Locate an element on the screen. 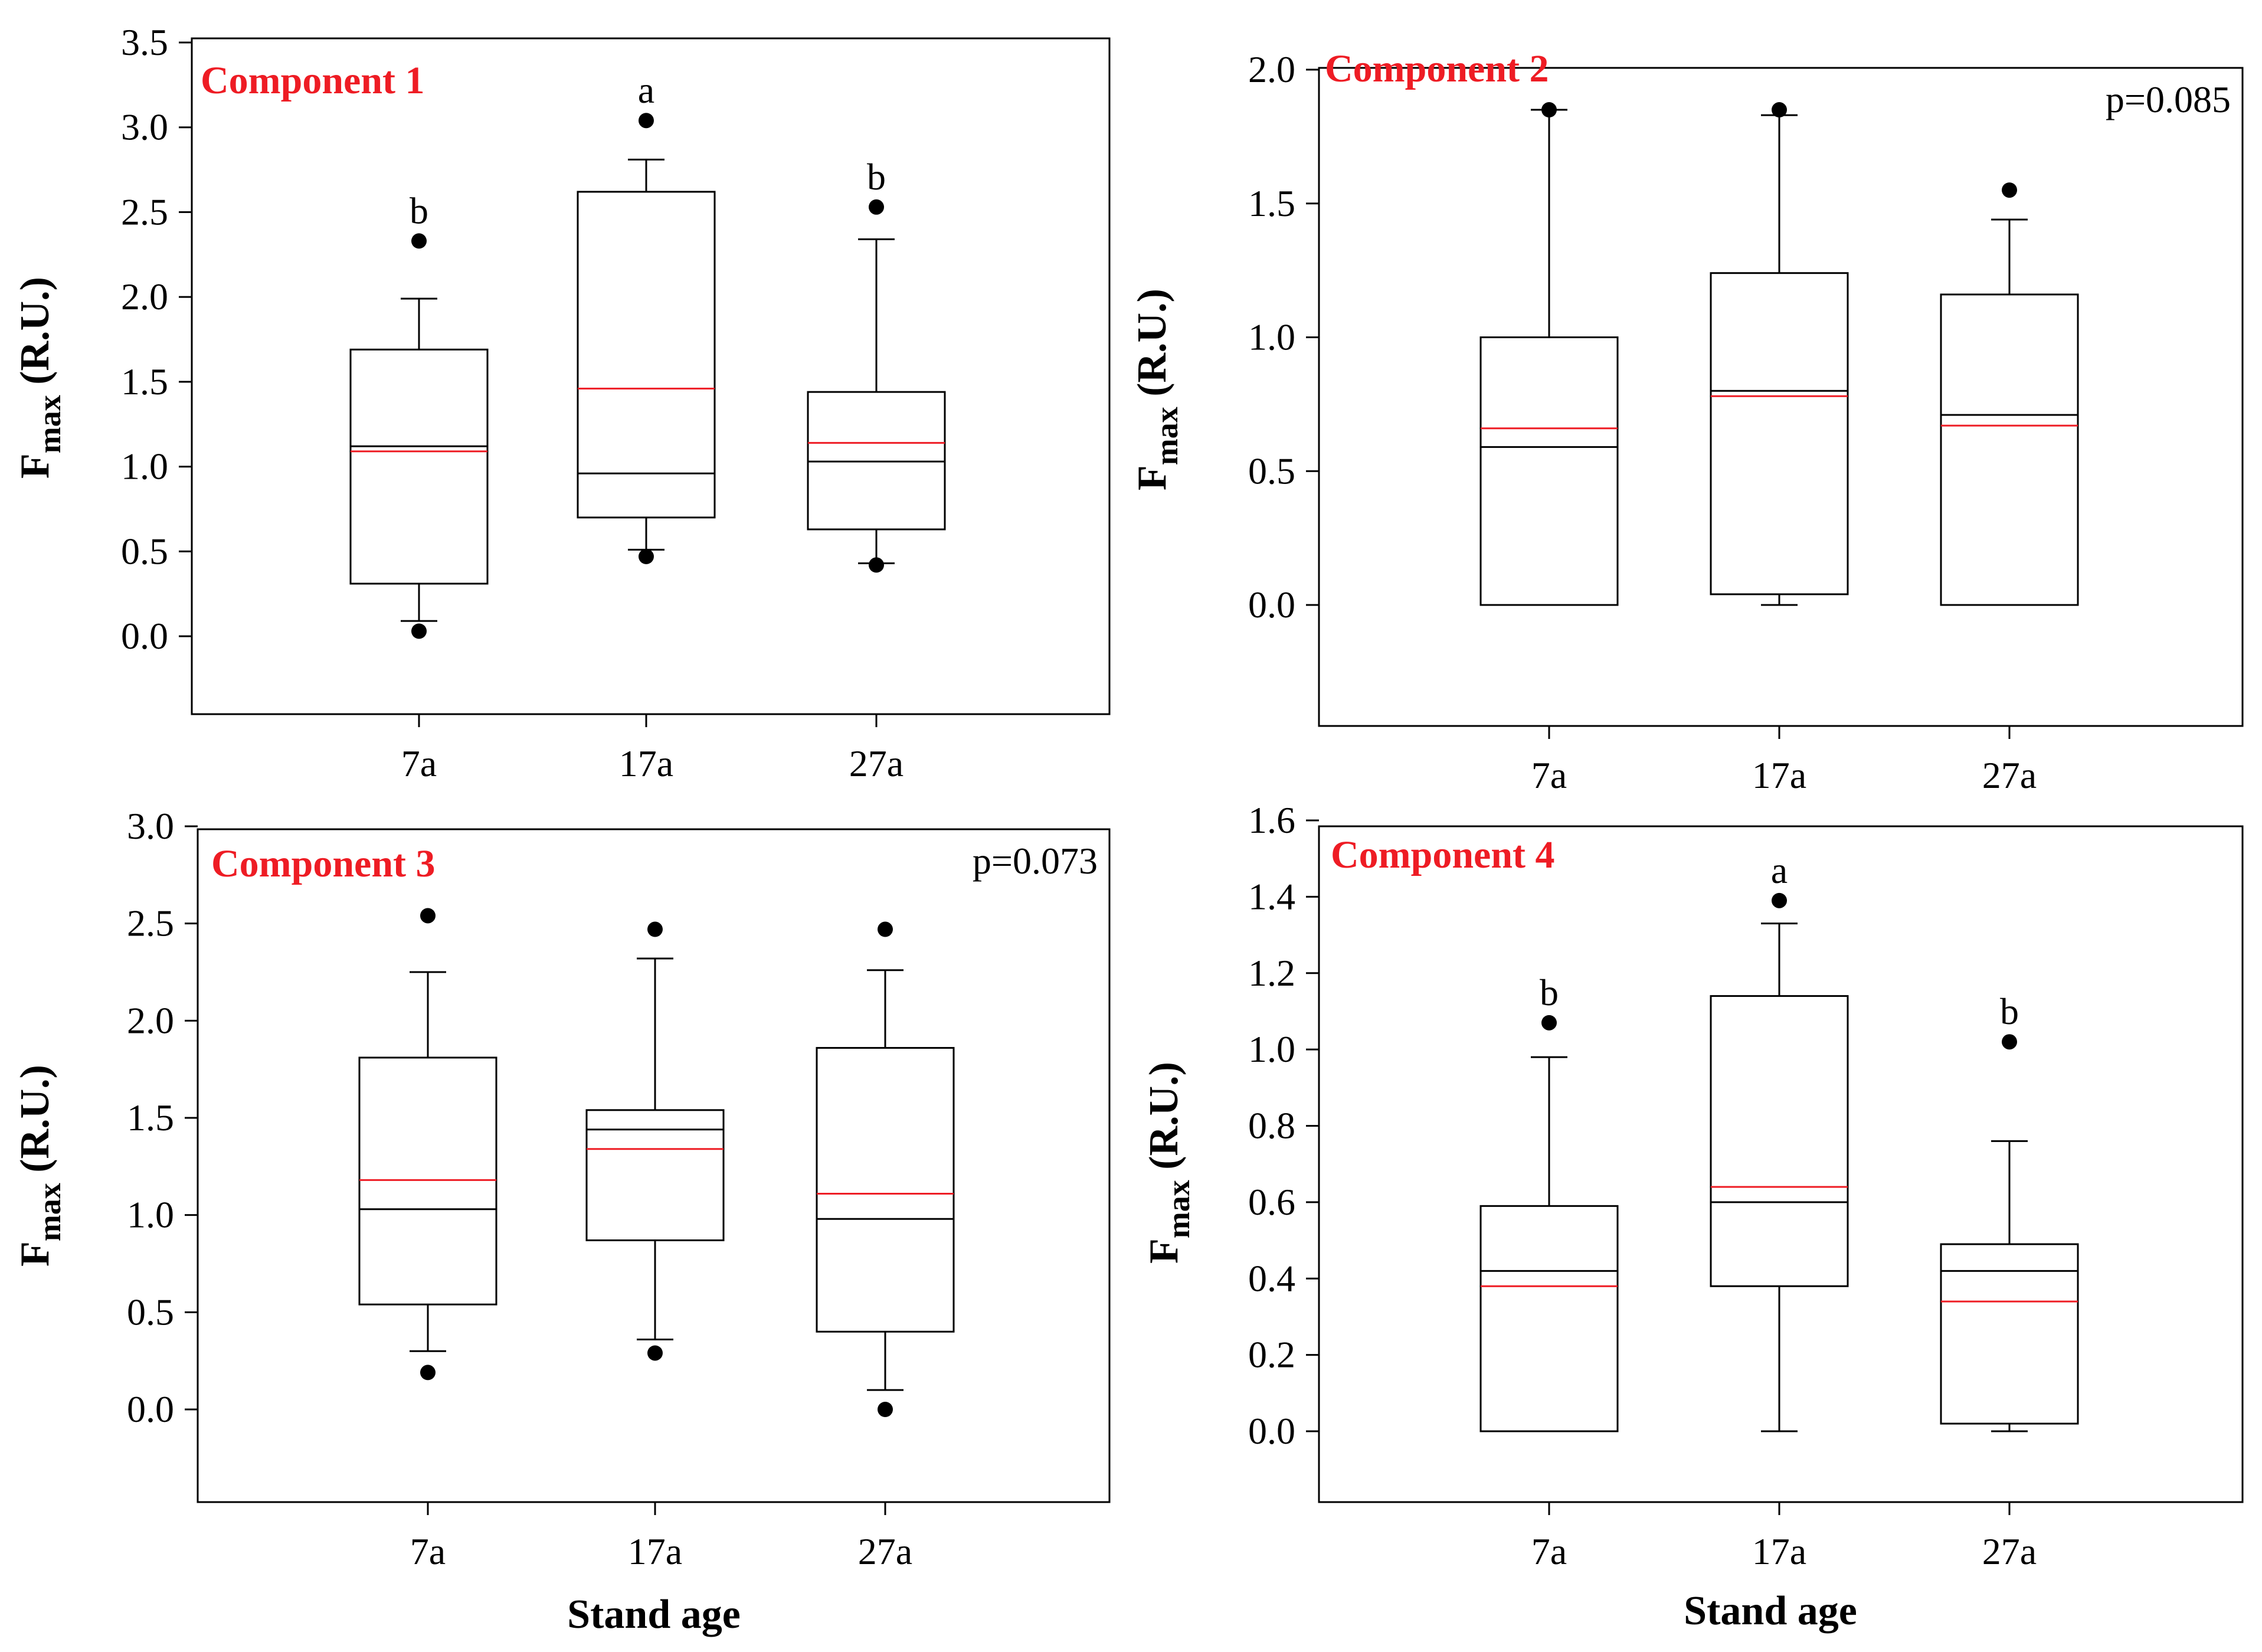 The width and height of the screenshot is (2262, 1652). y-tick-label: 1.4 is located at coordinates (1272, 896).